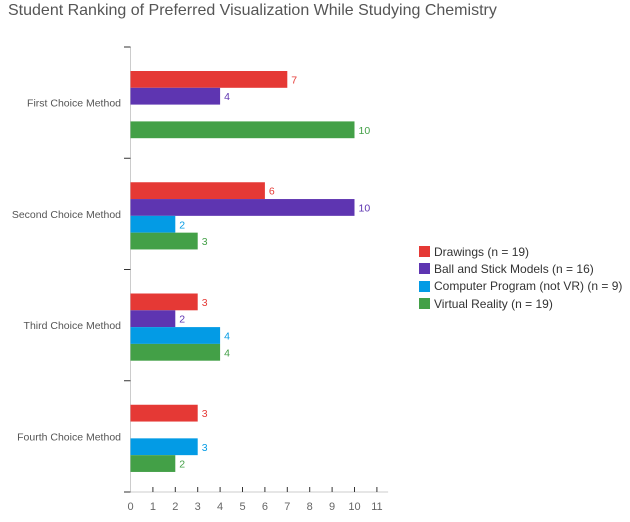 The image size is (630, 522). What do you see at coordinates (175, 507) in the screenshot?
I see `x-tick-label: 2` at bounding box center [175, 507].